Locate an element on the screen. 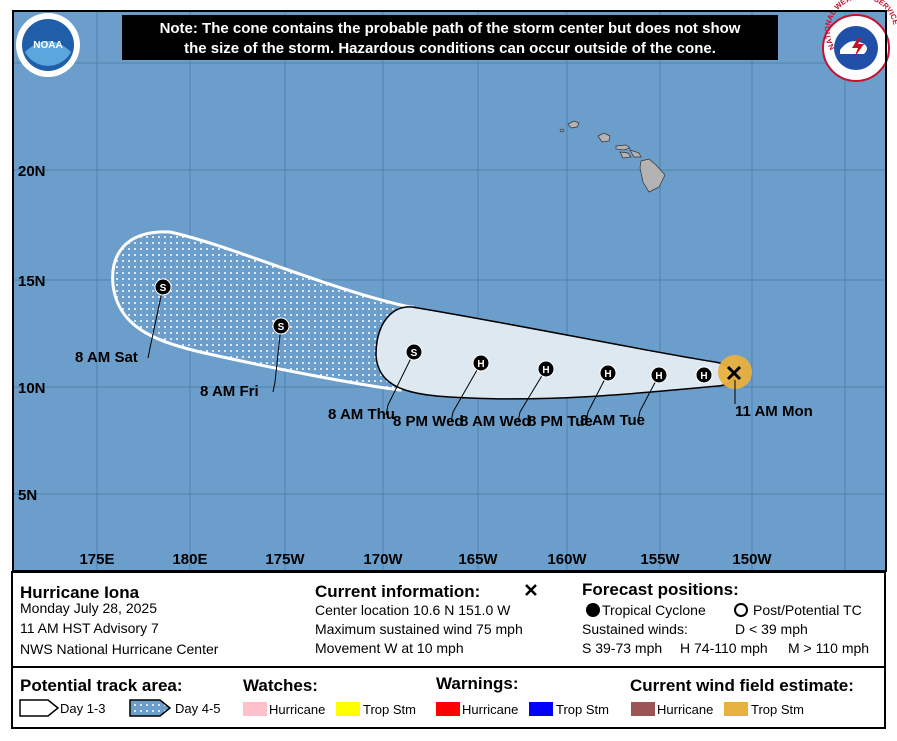 This screenshot has height=741, width=897. post: Post/Potential TC is located at coordinates (807, 610).